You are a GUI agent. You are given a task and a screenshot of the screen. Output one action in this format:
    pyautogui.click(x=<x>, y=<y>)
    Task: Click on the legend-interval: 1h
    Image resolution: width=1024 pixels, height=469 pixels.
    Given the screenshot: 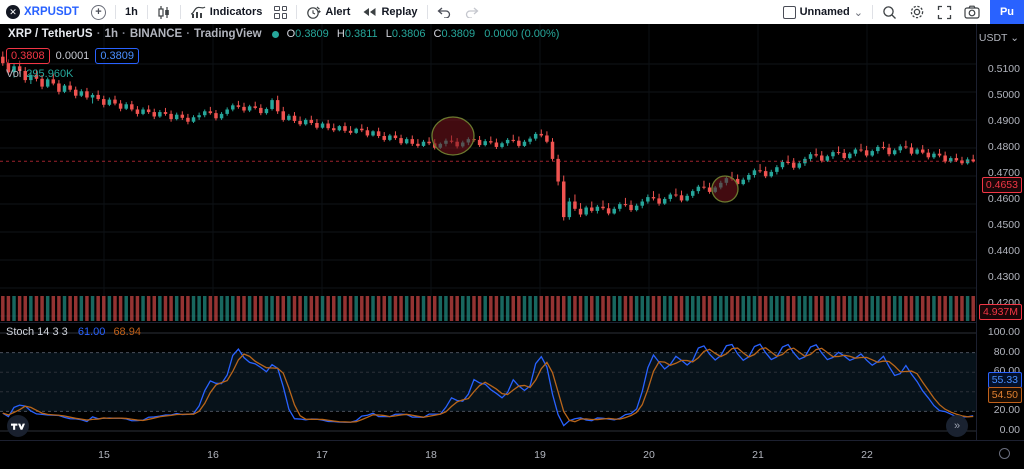 What is the action you would take?
    pyautogui.click(x=111, y=34)
    